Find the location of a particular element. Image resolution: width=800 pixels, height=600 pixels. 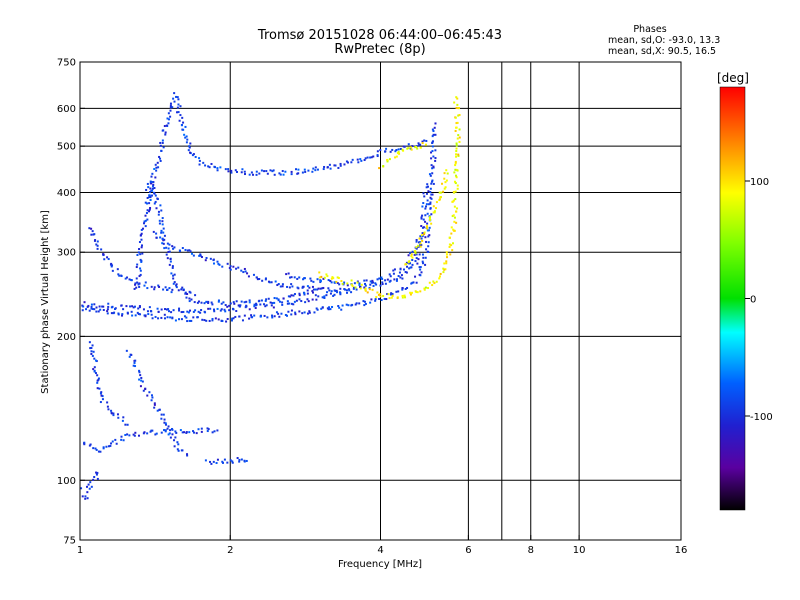

y-tick-label: 200 is located at coordinates (66, 337).